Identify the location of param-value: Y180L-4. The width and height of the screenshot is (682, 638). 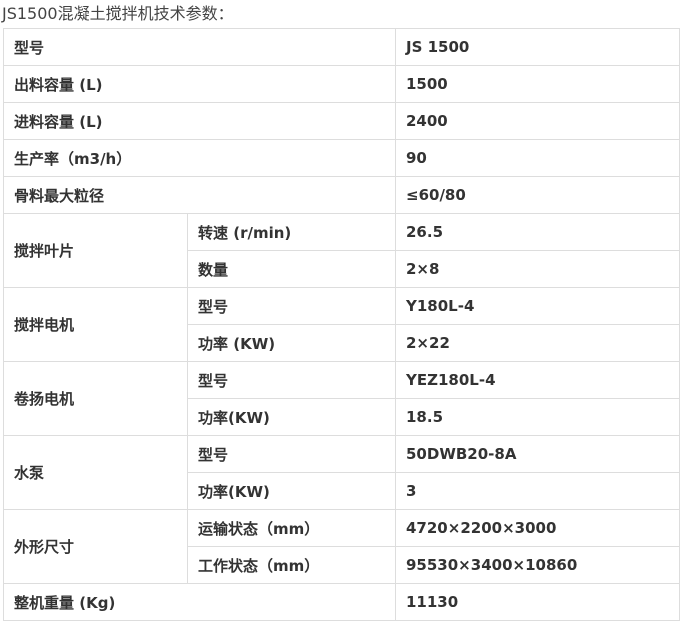
(537, 306).